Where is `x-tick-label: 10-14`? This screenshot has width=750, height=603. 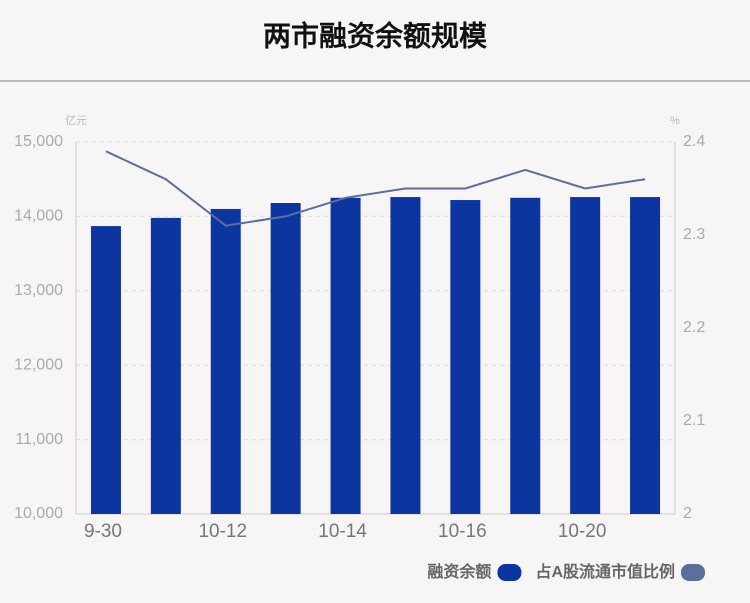 x-tick-label: 10-14 is located at coordinates (342, 531).